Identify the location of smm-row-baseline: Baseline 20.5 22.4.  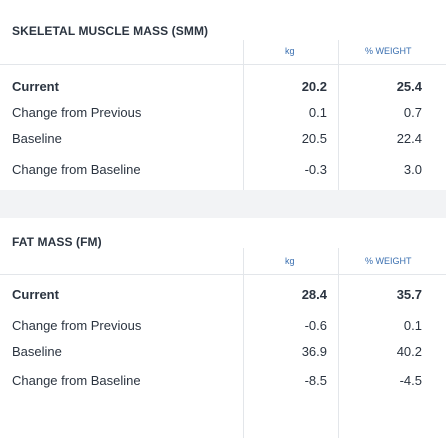
(223, 139).